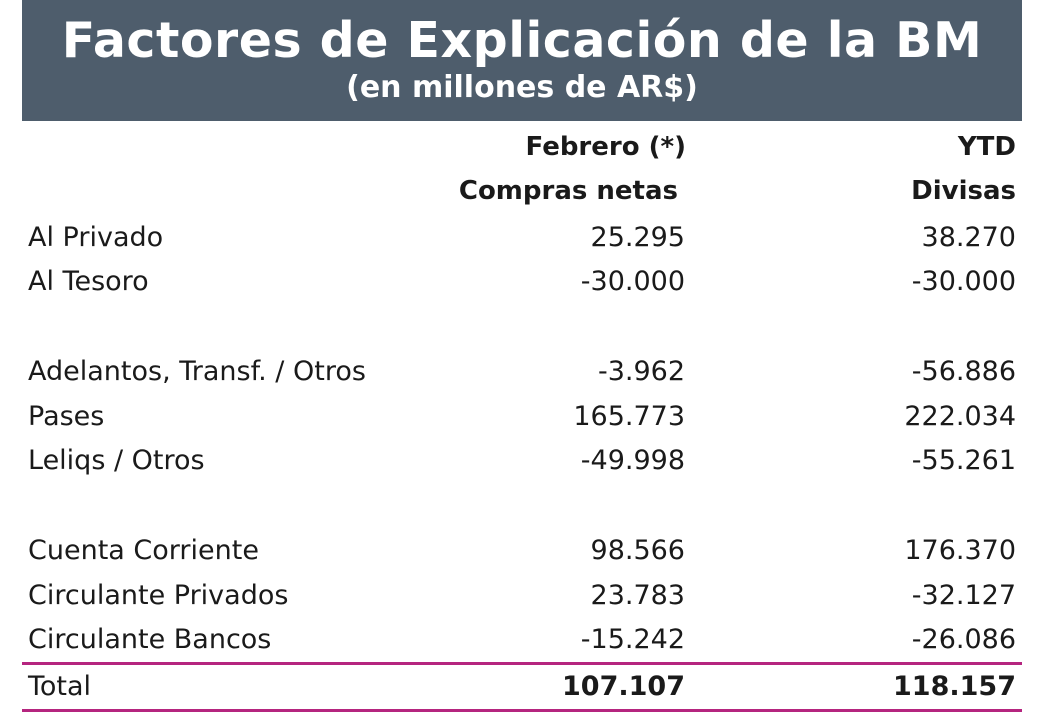 Image resolution: width=1040 pixels, height=714 pixels. What do you see at coordinates (158, 595) in the screenshot?
I see `row-label: Circulante Privados` at bounding box center [158, 595].